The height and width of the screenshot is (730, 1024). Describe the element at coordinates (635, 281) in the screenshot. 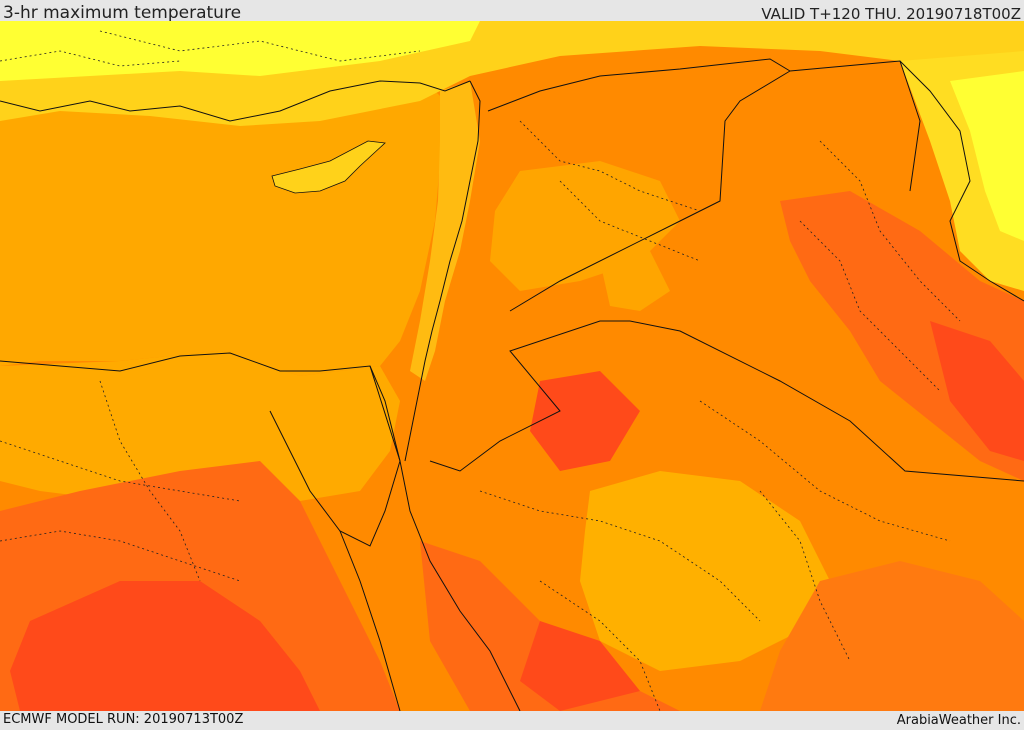

I see `iraq-gold` at that location.